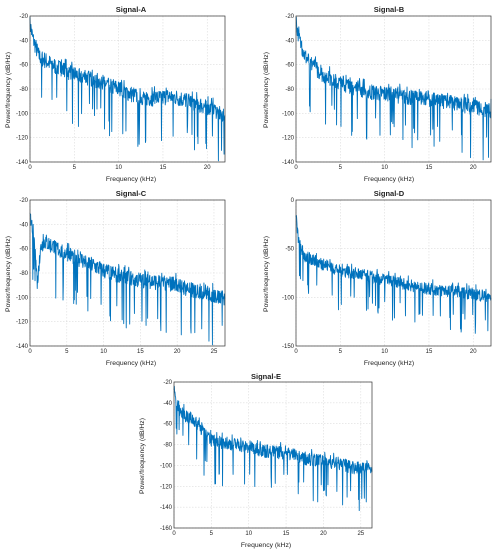 This screenshot has width=501, height=550. I want to click on chart-title: Signal-A, so click(131, 9).